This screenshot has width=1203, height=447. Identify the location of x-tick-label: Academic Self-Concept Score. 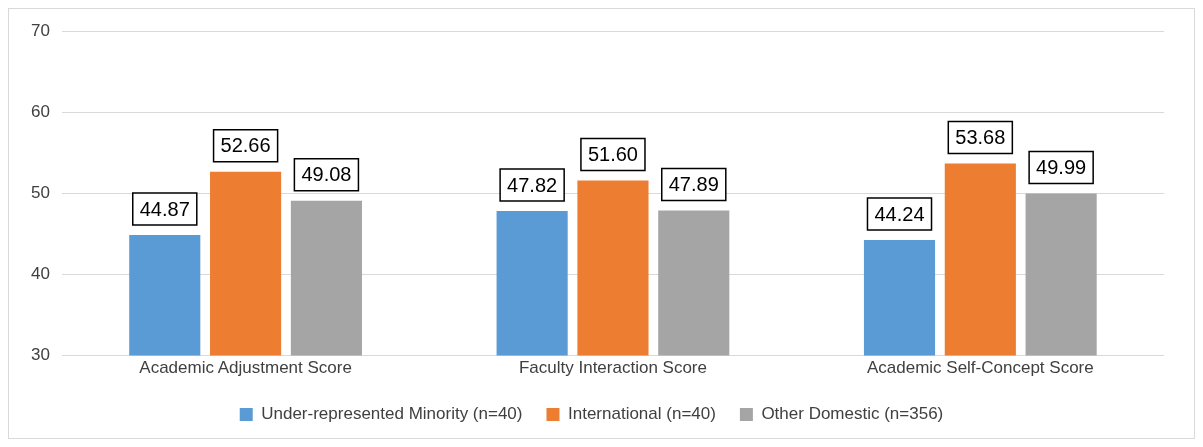
(980, 368).